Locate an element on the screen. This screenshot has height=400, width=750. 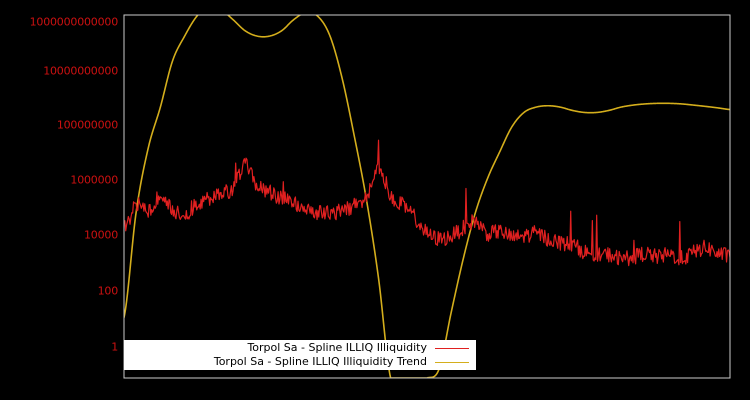
legend-entry-illiquidity: Torpol Sa - Spline ILLIQ Illiquidity is located at coordinates (297, 348).